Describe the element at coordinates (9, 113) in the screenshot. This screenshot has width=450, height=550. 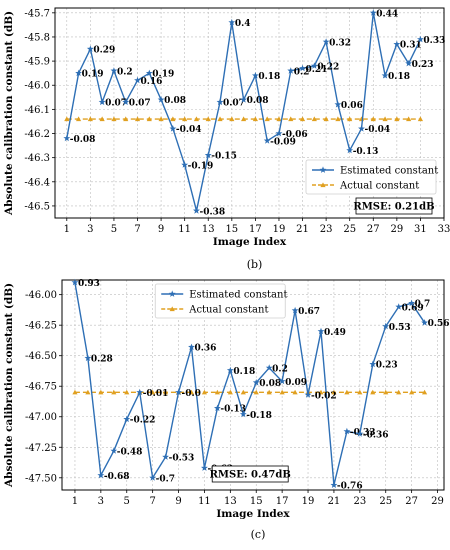
I see `y-axis-label: Absolute calibration constant (dB)` at that location.